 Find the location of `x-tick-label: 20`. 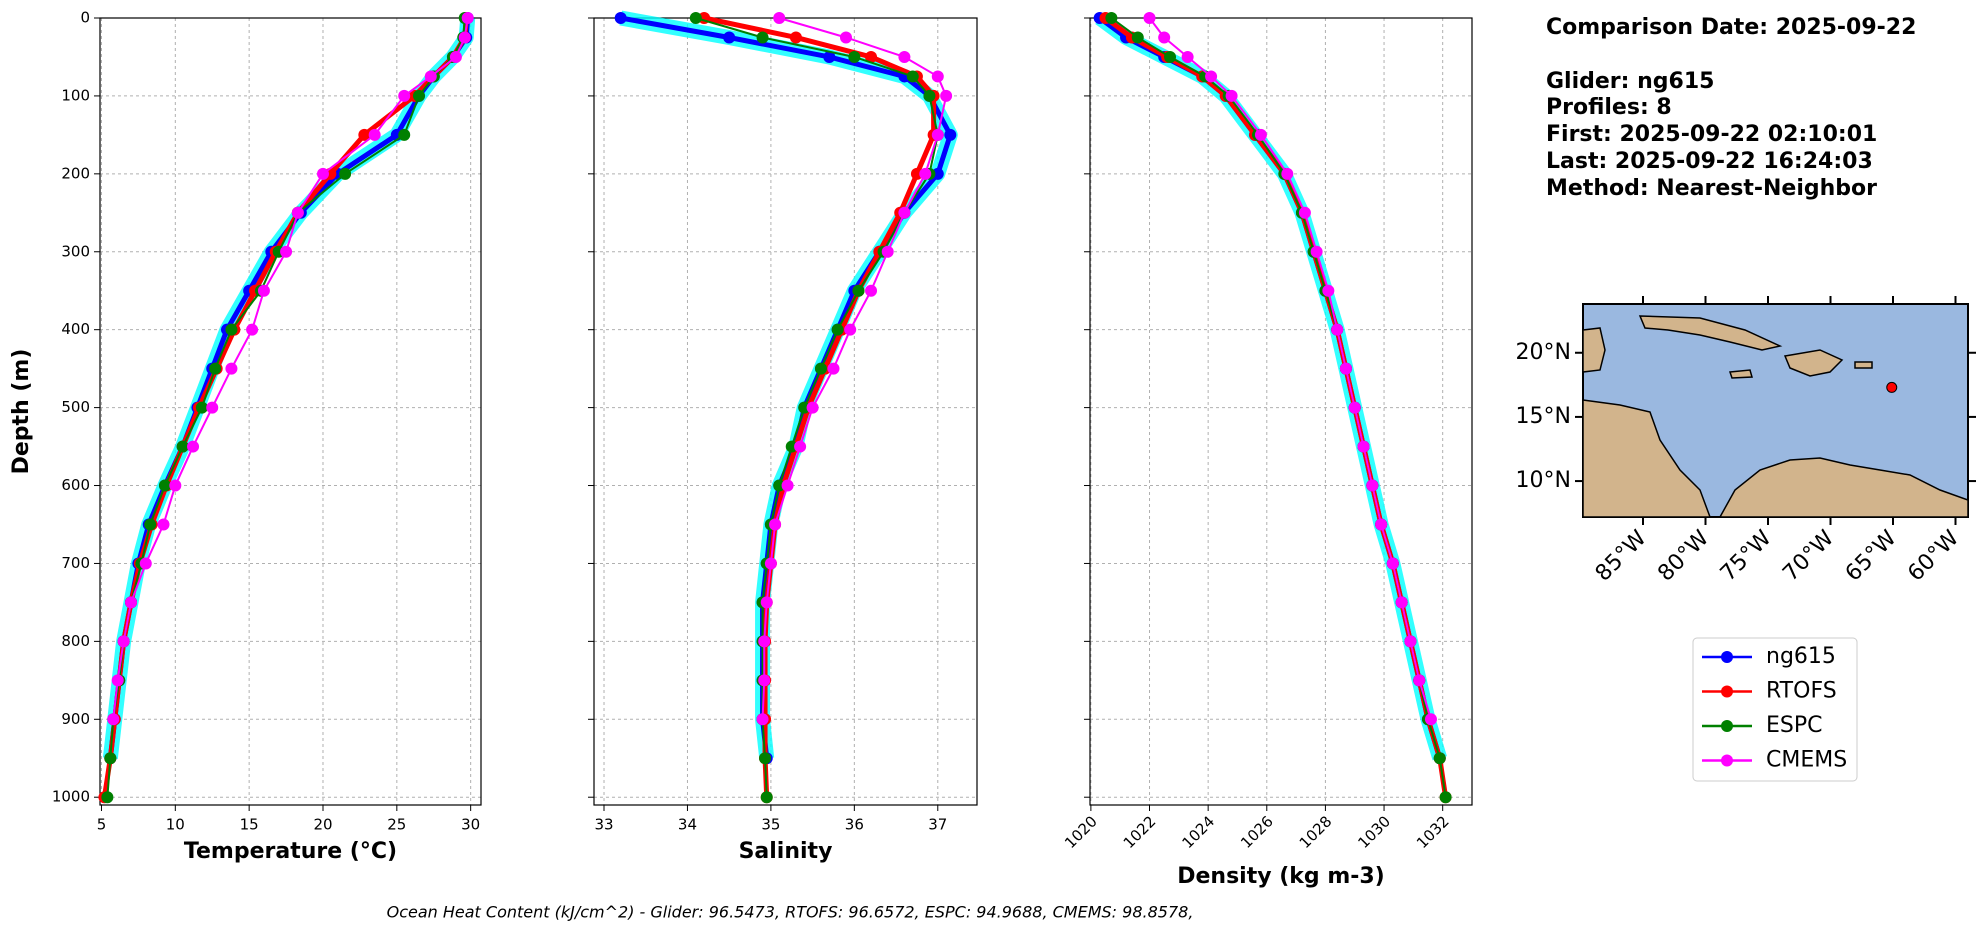

x-tick-label: 20 is located at coordinates (322, 825).